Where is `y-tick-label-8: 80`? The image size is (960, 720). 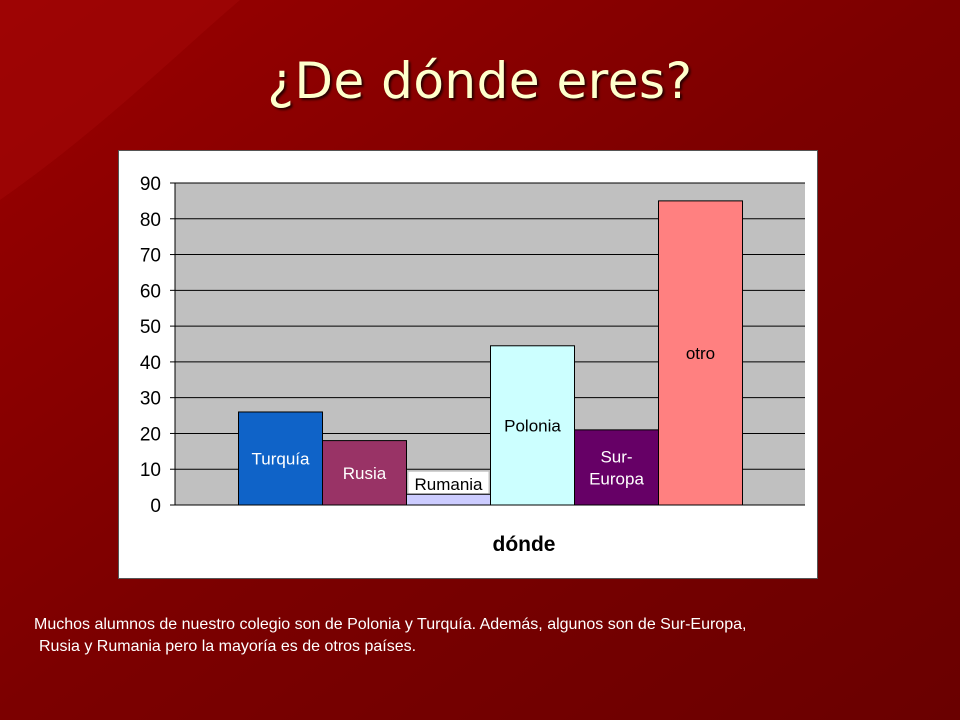 y-tick-label-8: 80 is located at coordinates (150, 220).